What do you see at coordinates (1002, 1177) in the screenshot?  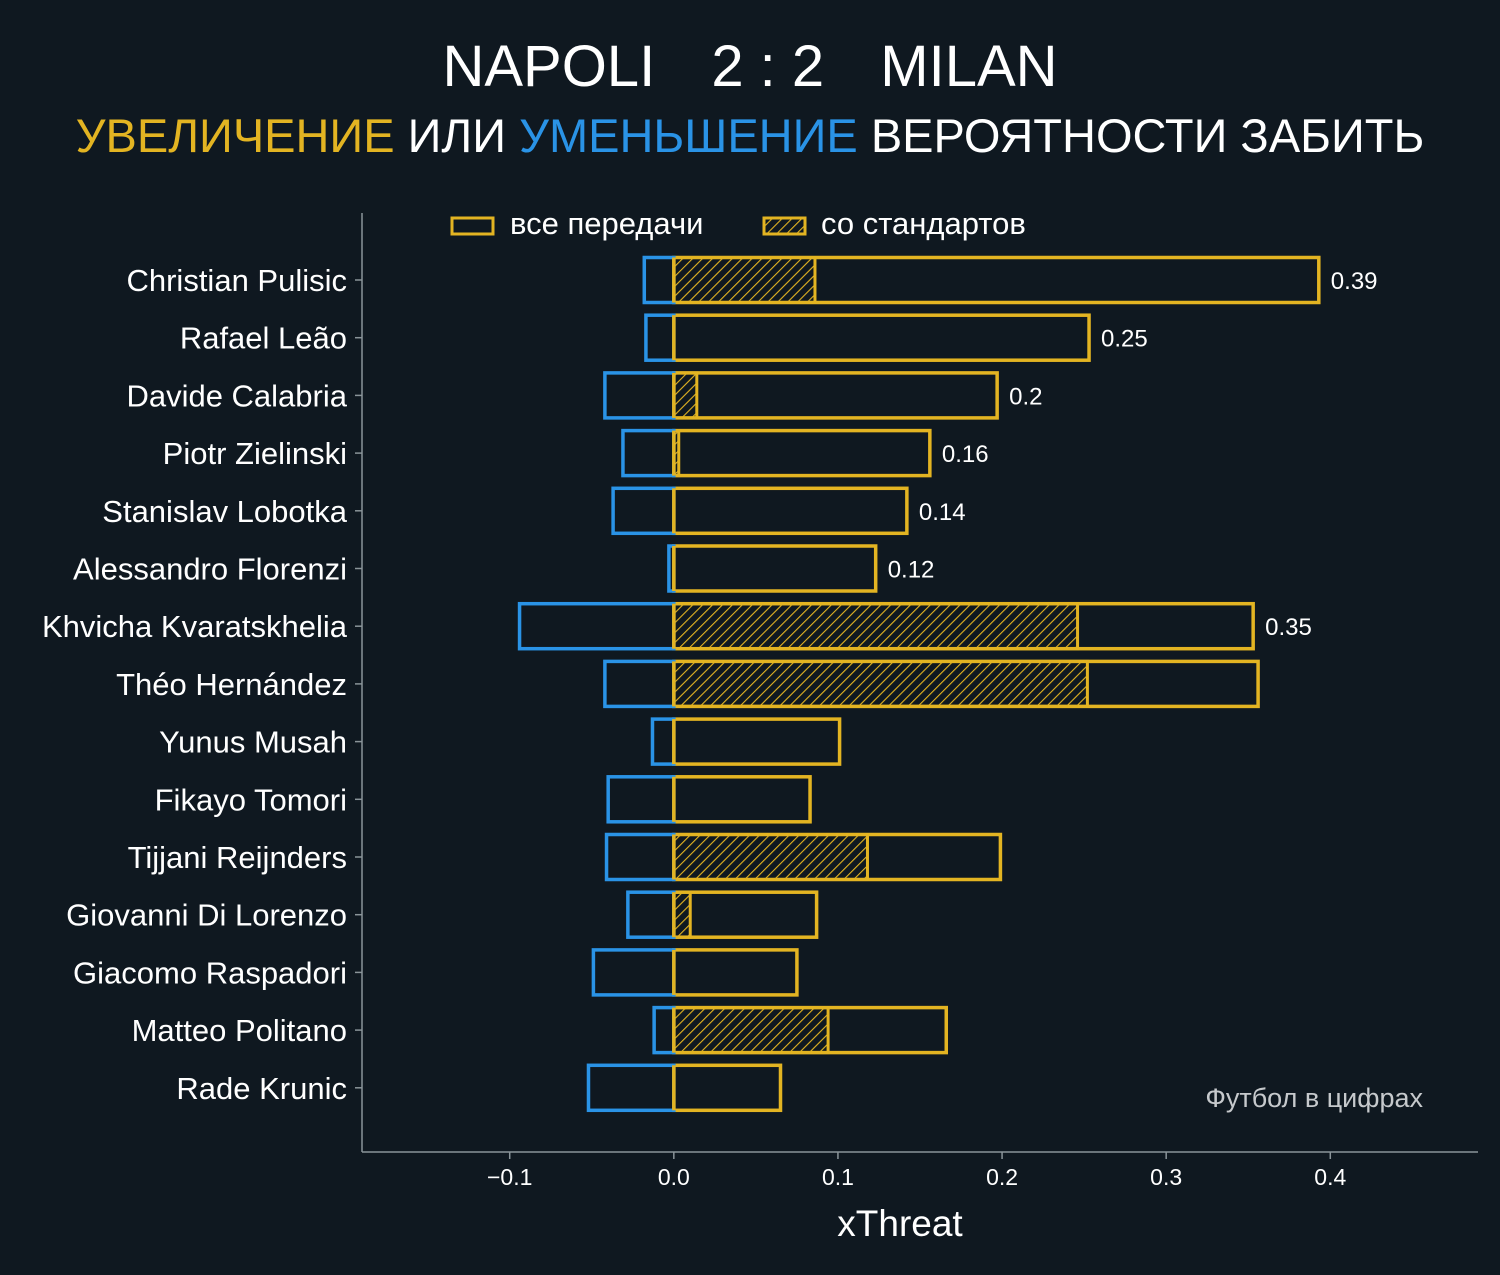 I see `x-tick-label: 0.2` at bounding box center [1002, 1177].